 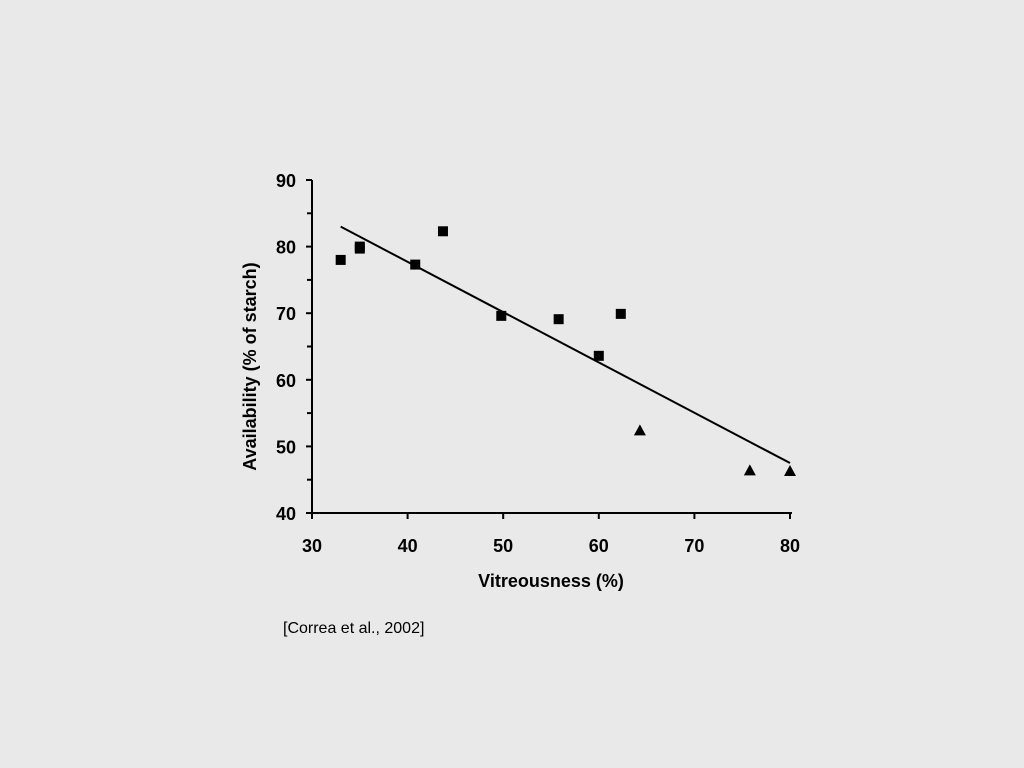 I want to click on trendline-group, so click(x=565, y=344).